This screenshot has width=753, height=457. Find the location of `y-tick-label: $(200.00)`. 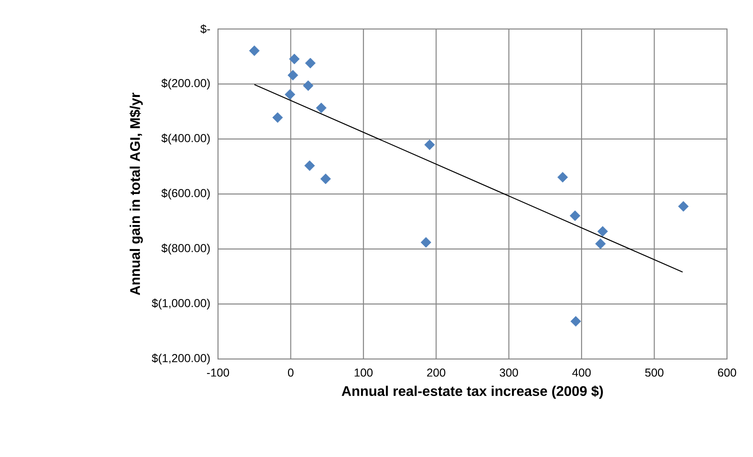

y-tick-label: $(200.00) is located at coordinates (185, 84).